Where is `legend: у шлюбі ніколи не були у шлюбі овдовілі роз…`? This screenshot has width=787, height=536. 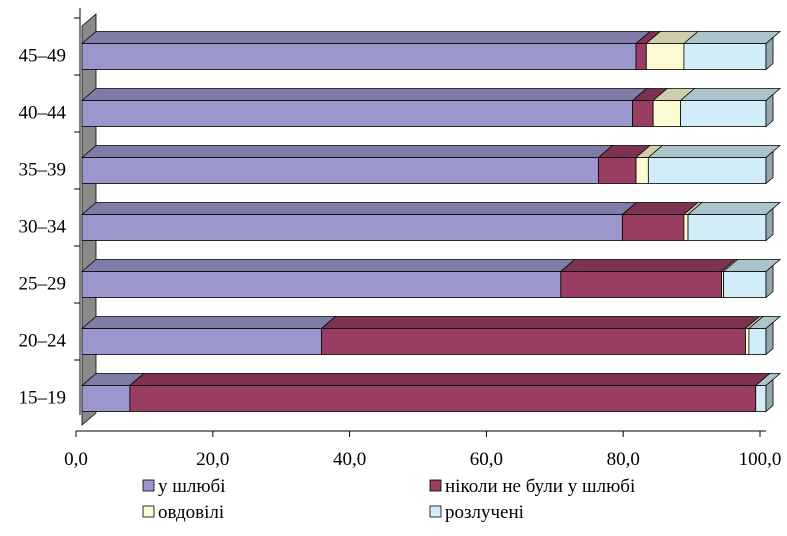
legend: у шлюбі ніколи не були у шлюбі овдовілі роз… is located at coordinates (388, 499).